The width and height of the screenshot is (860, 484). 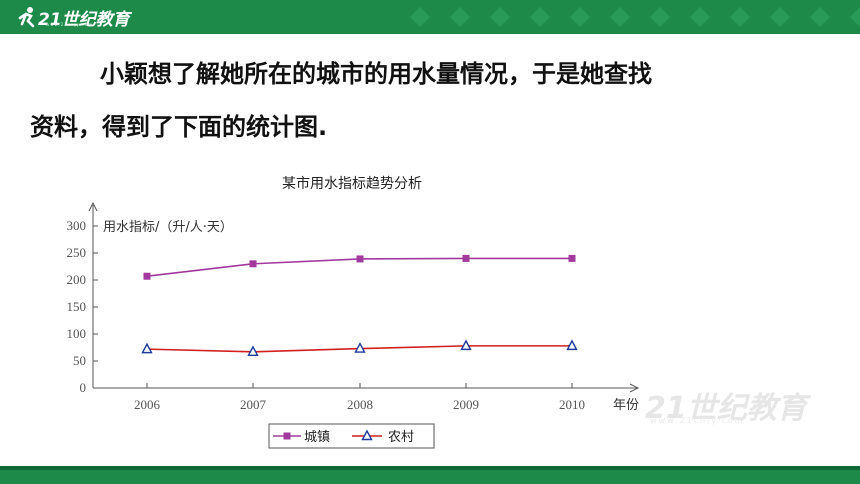 What do you see at coordinates (77, 279) in the screenshot?
I see `y-tick-label: 200` at bounding box center [77, 279].